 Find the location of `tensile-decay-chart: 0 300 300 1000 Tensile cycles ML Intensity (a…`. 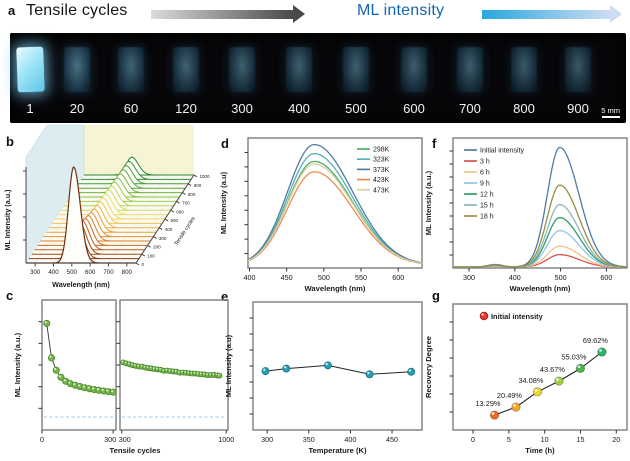

tensile-decay-chart: 0 300 300 1000 Tensile cycles ML Intensity (a… is located at coordinates (123, 377).